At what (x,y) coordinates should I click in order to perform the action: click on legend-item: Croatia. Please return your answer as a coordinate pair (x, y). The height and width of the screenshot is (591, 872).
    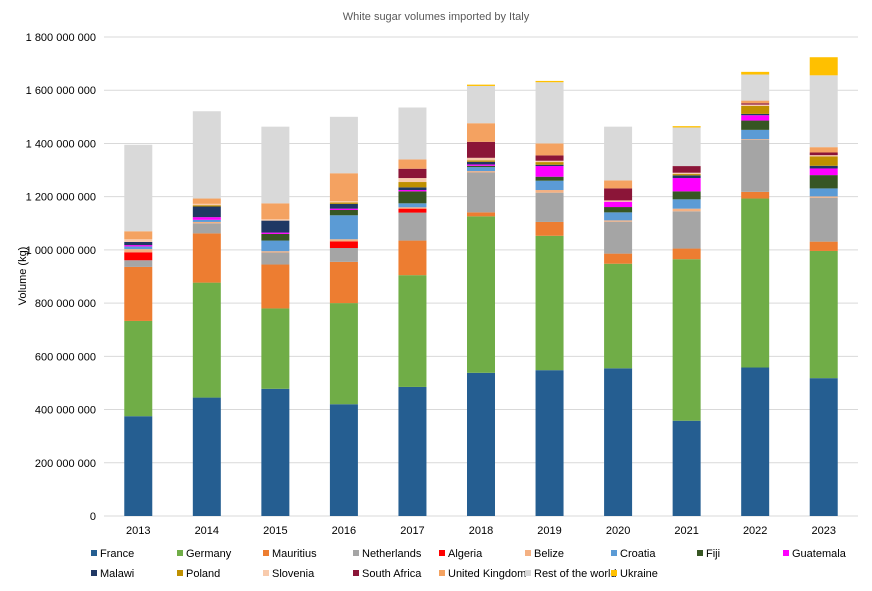
    Looking at the image, I should click on (633, 554).